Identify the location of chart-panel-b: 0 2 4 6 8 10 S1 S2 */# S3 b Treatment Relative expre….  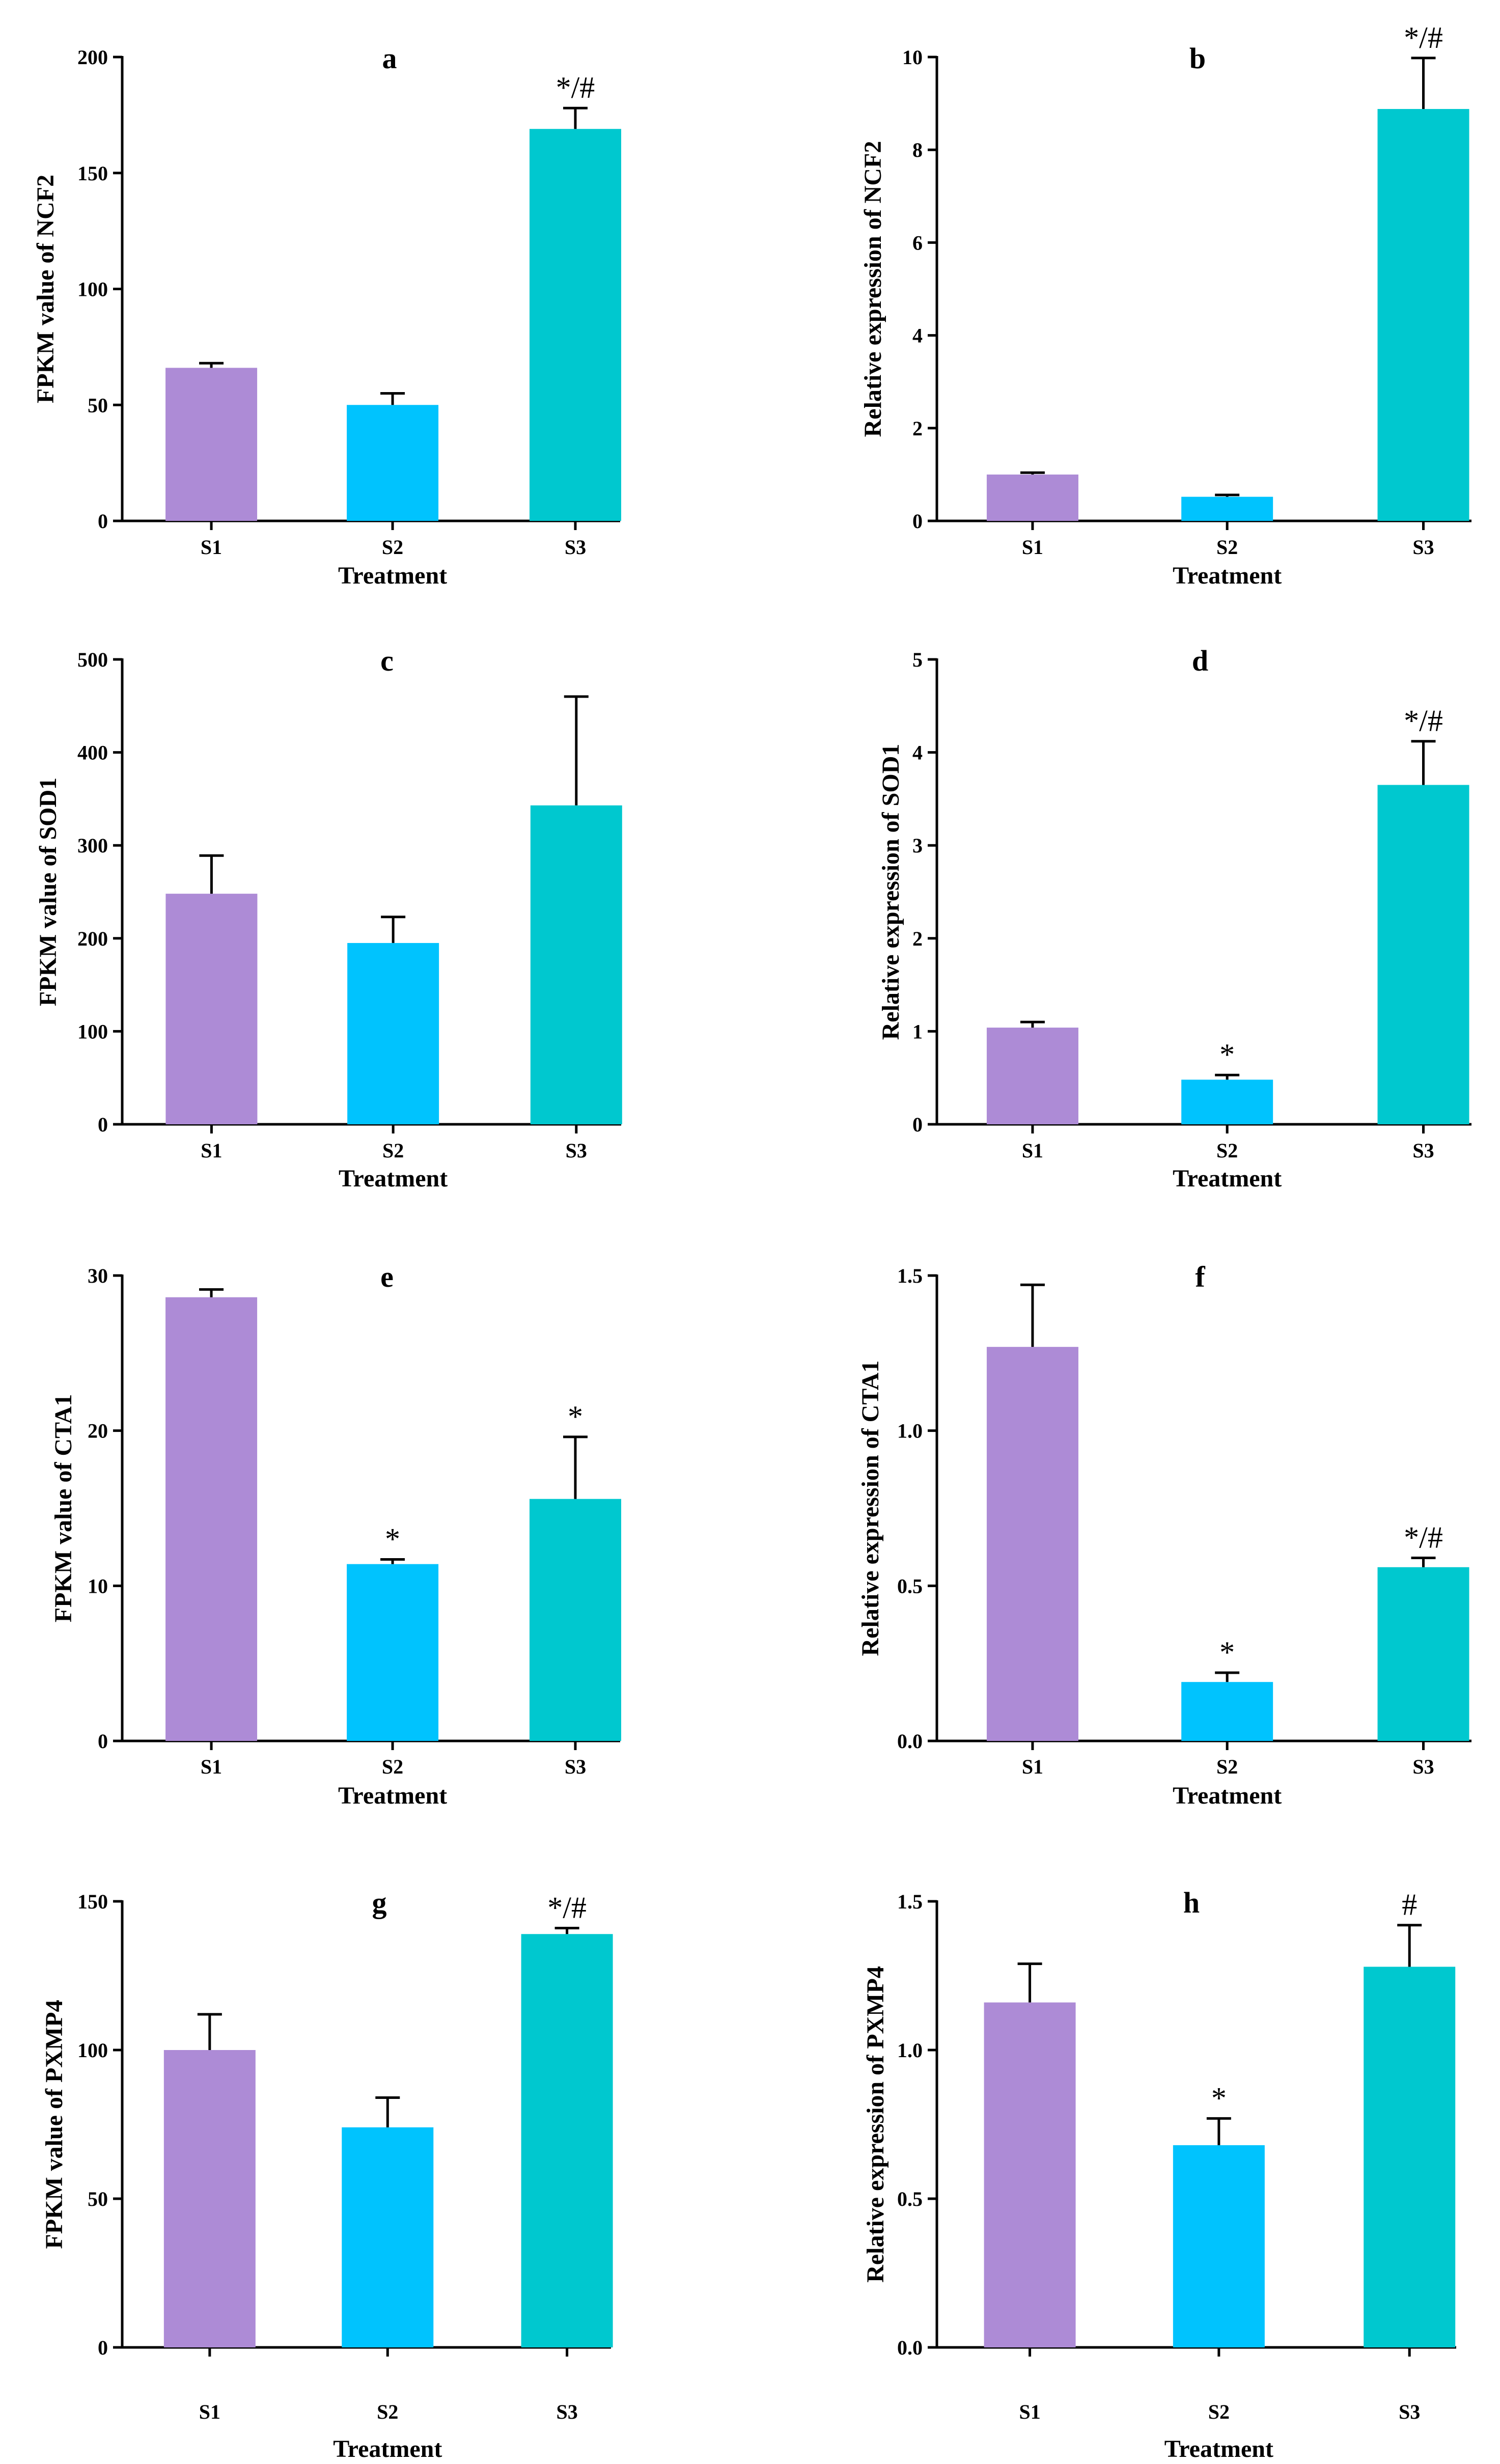
(1165, 305).